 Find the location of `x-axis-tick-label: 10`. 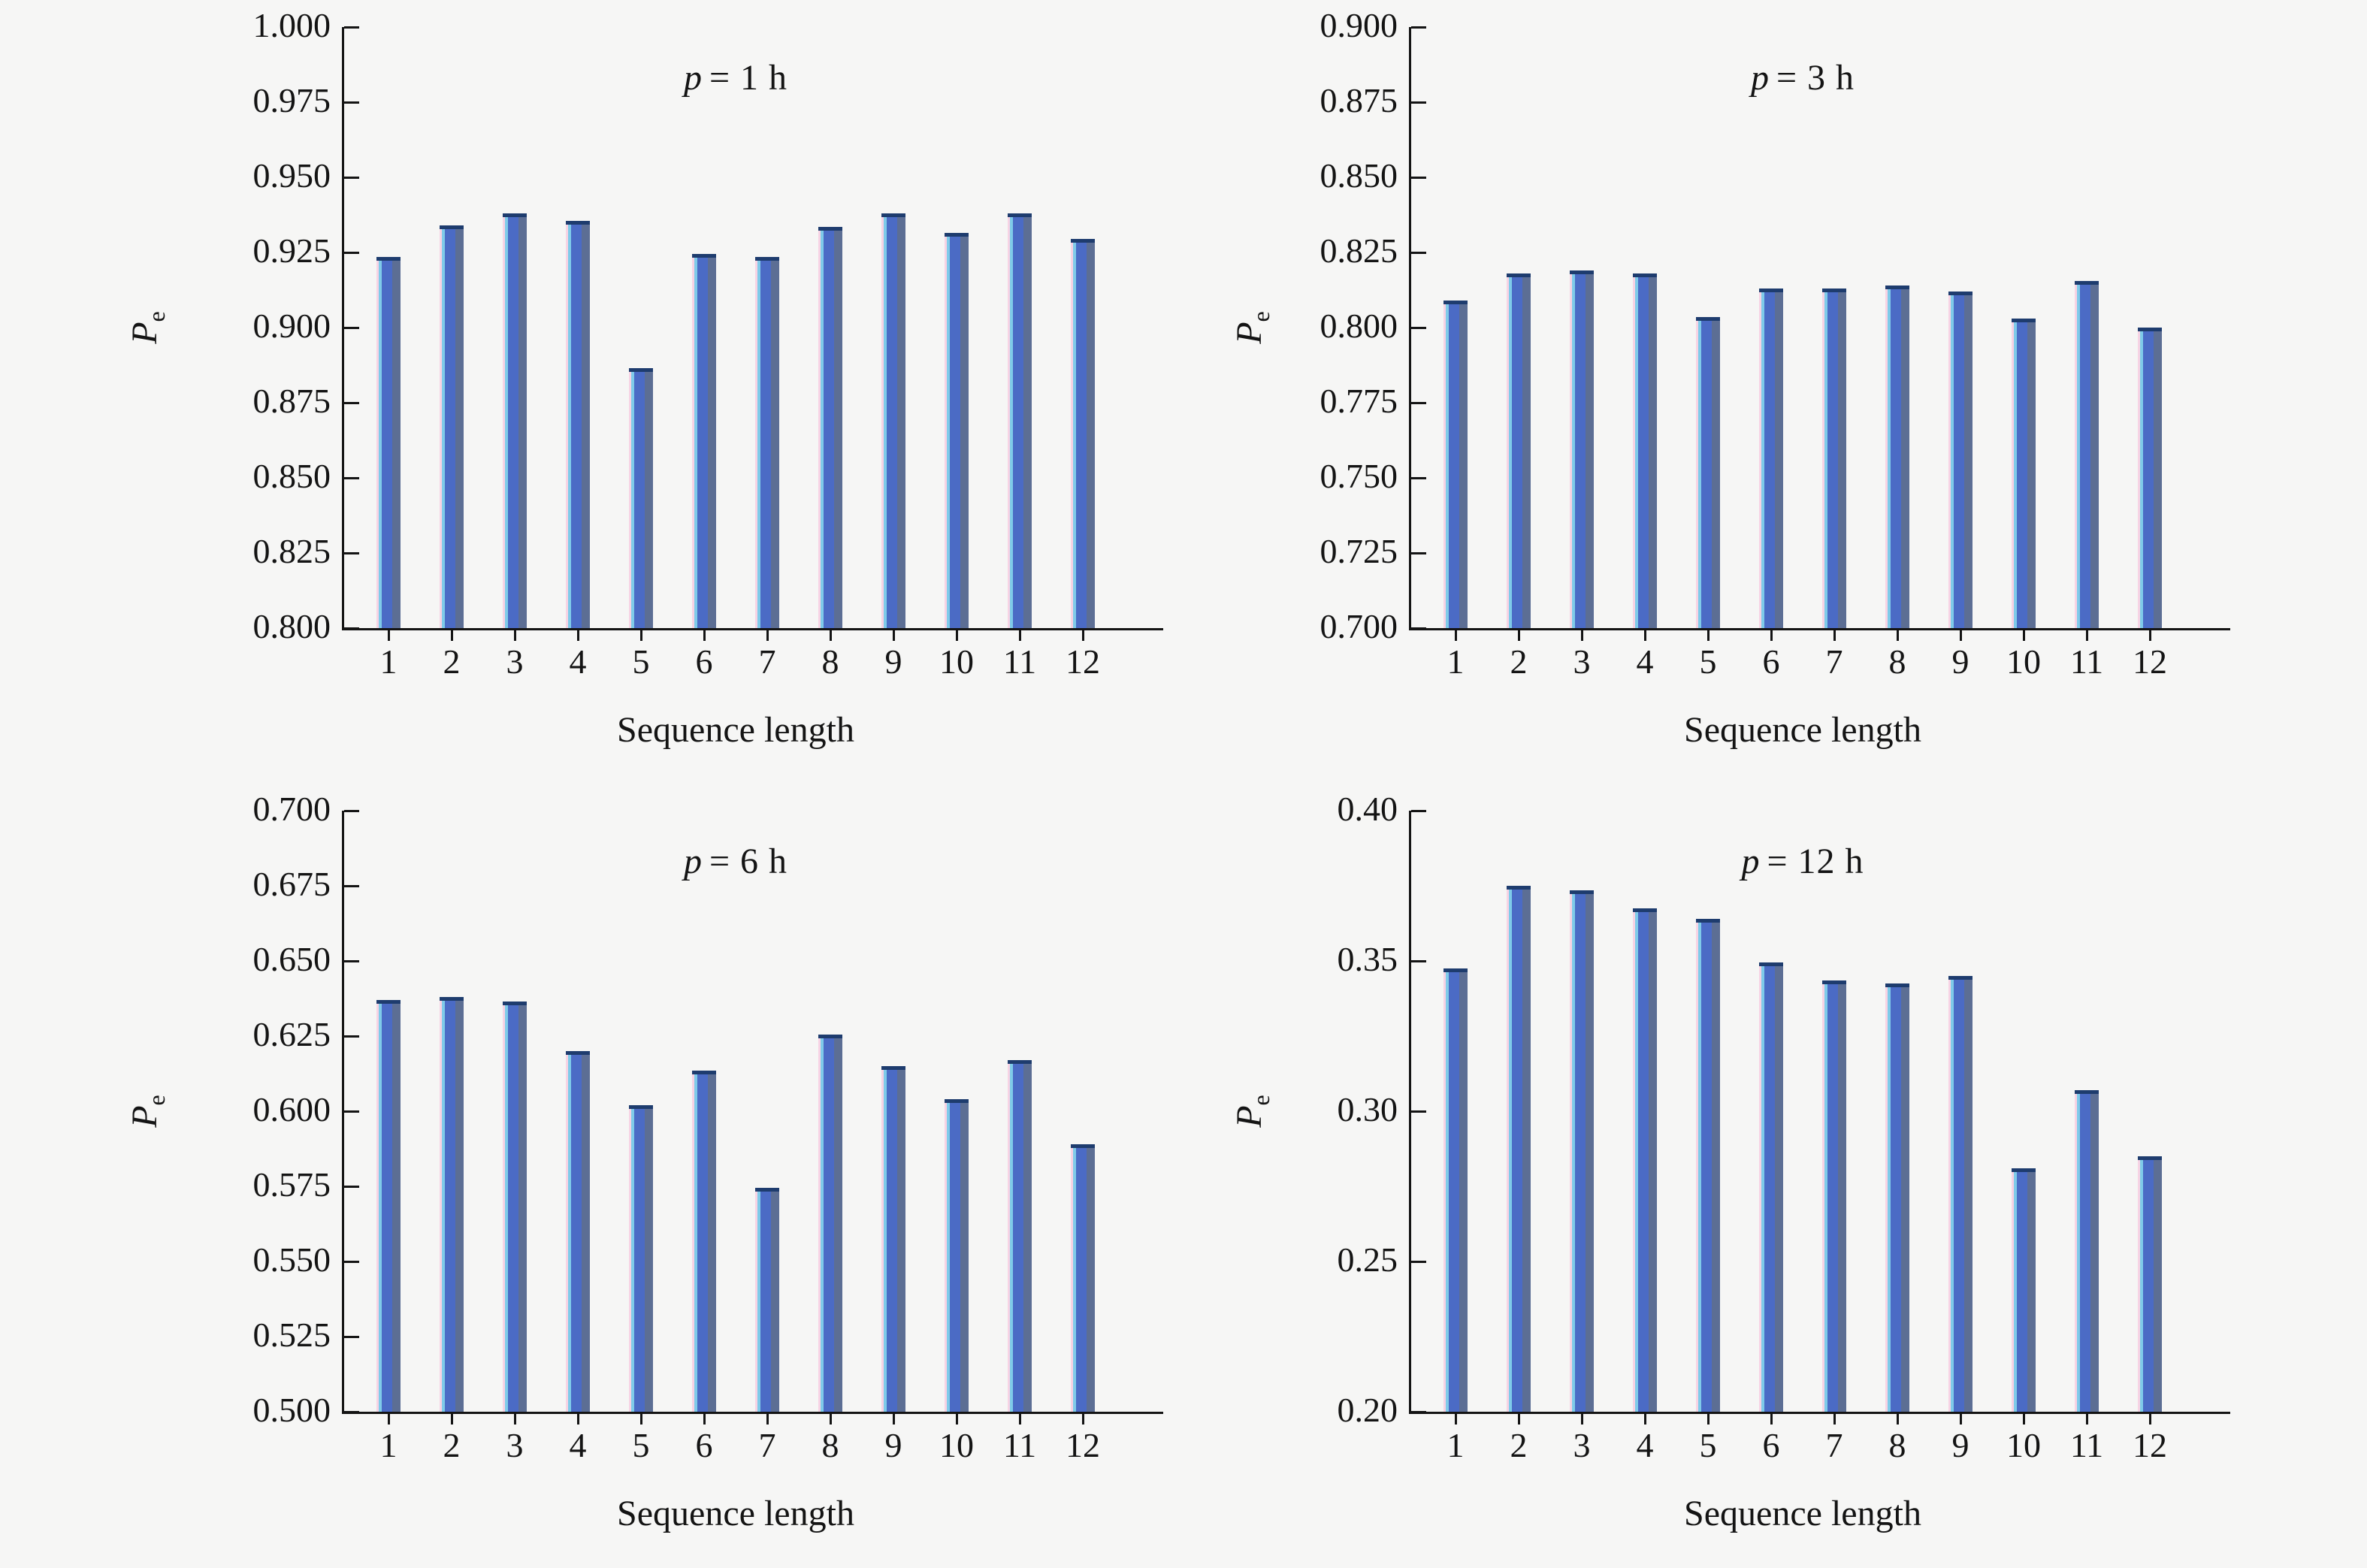

x-axis-tick-label: 10 is located at coordinates (2024, 1445).